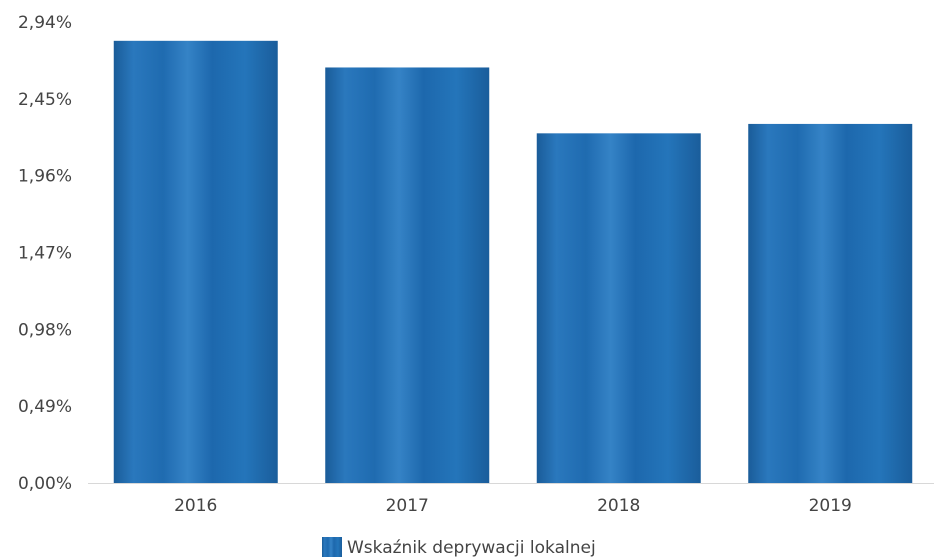  Describe the element at coordinates (471, 548) in the screenshot. I see `legend-label: Wskaźnik deprywacji lokalnej` at that location.